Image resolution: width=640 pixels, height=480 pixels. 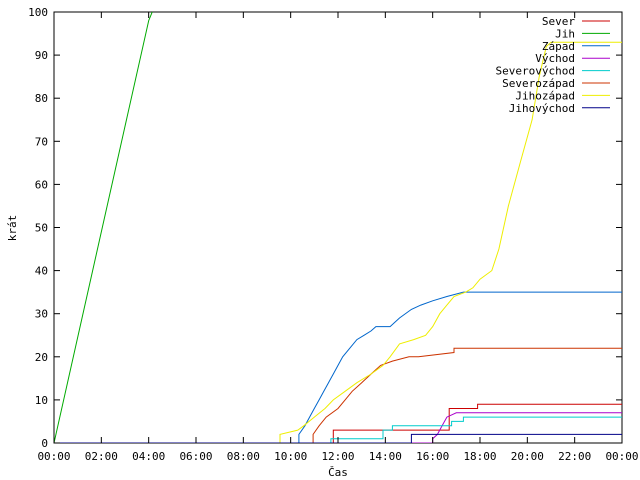 What do you see at coordinates (41, 271) in the screenshot?
I see `y-tick-label: 40` at bounding box center [41, 271].